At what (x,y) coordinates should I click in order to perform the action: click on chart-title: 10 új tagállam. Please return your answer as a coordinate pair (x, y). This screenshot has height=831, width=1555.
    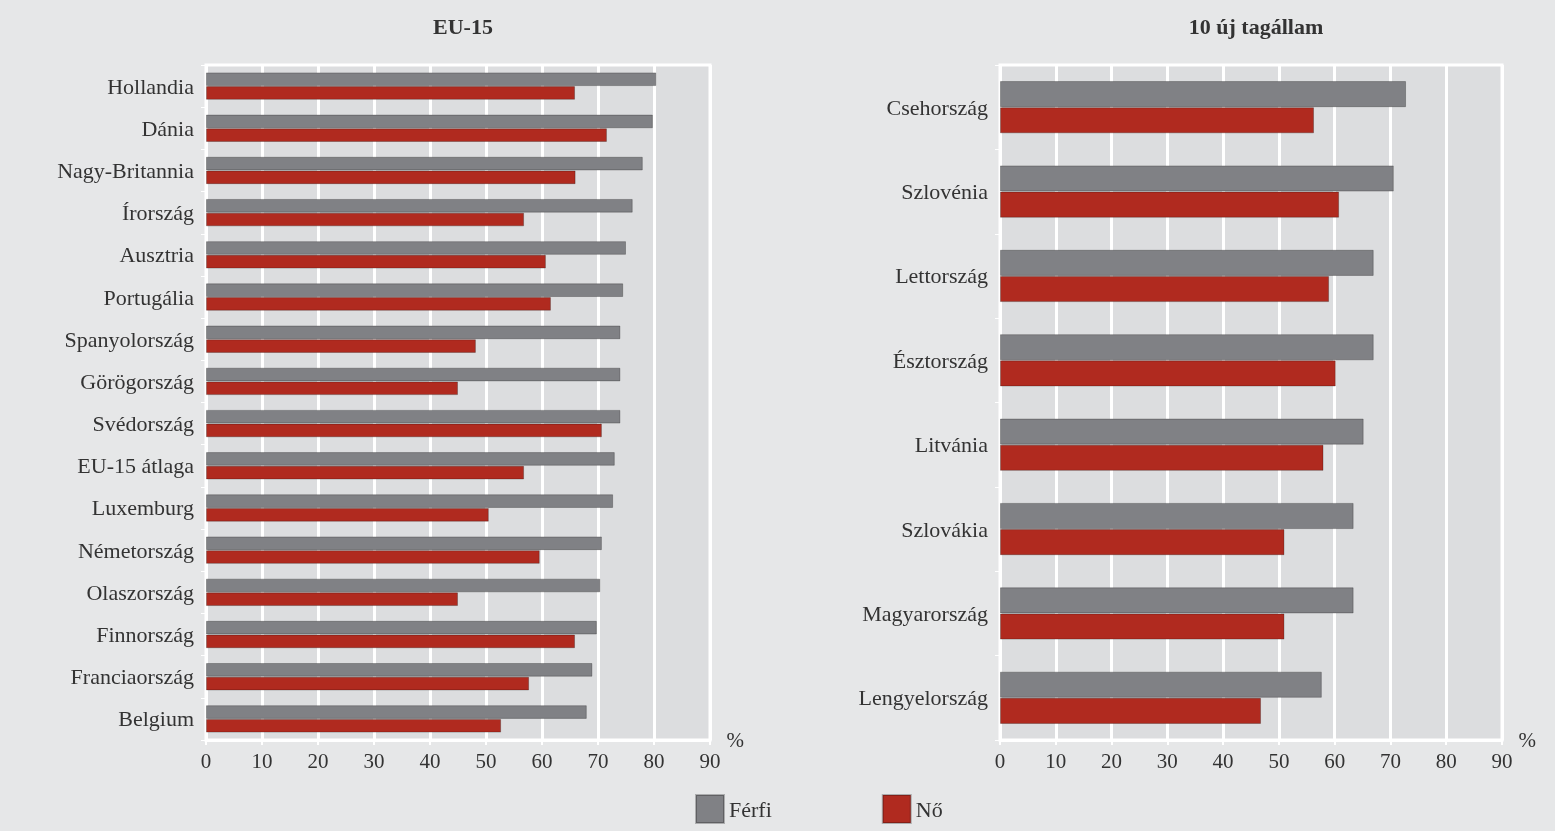
    Looking at the image, I should click on (1256, 26).